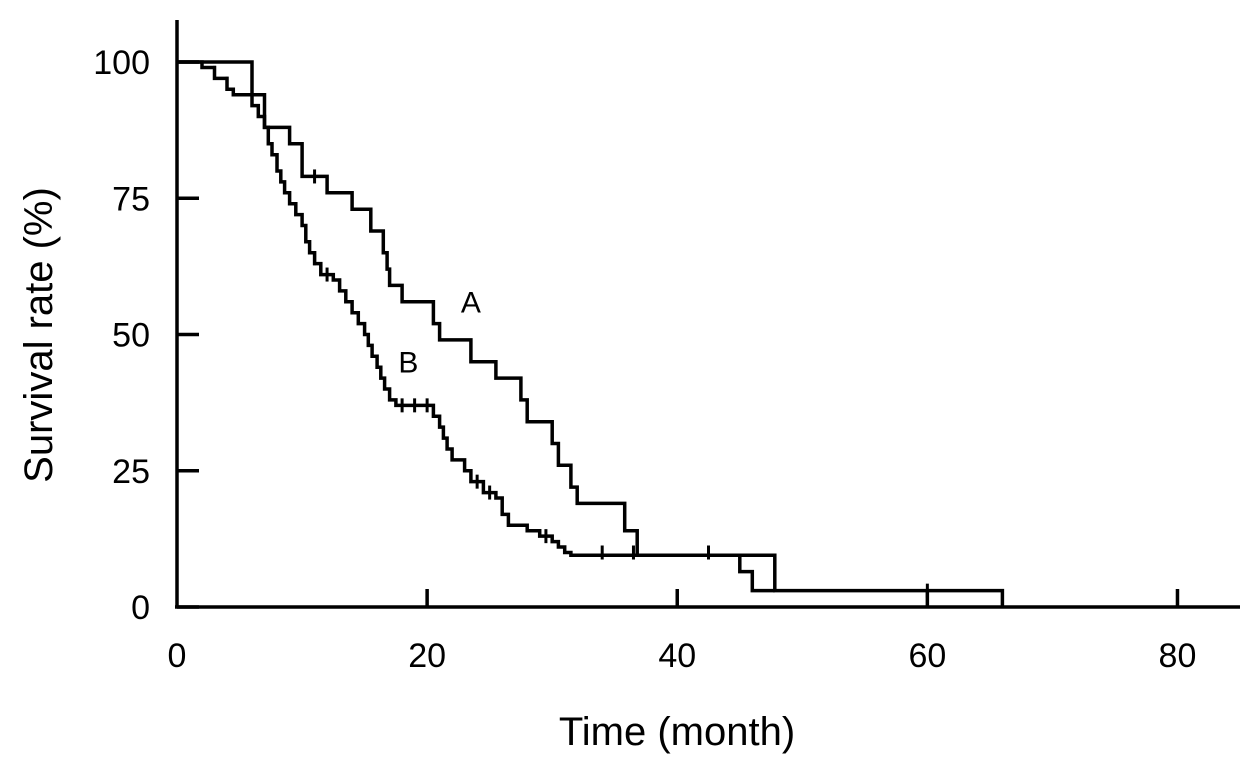  Describe the element at coordinates (1178, 656) in the screenshot. I see `x-tick-label: 80` at that location.